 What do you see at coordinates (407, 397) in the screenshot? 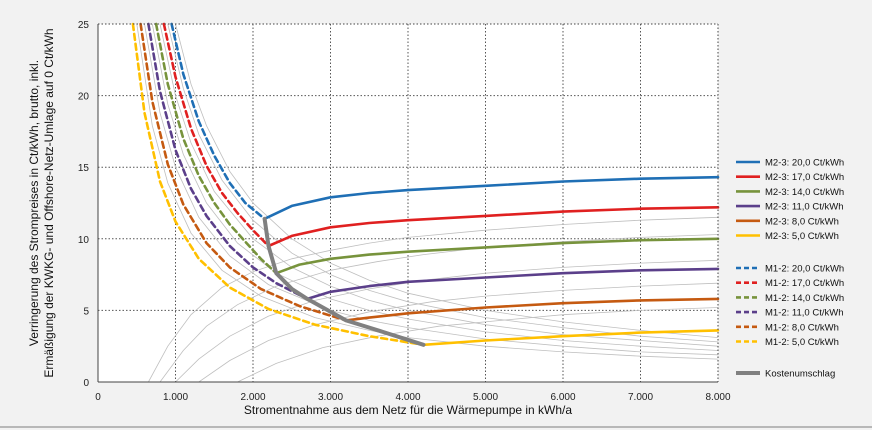
I see `x-tick-label-4: 4.000` at bounding box center [407, 397].